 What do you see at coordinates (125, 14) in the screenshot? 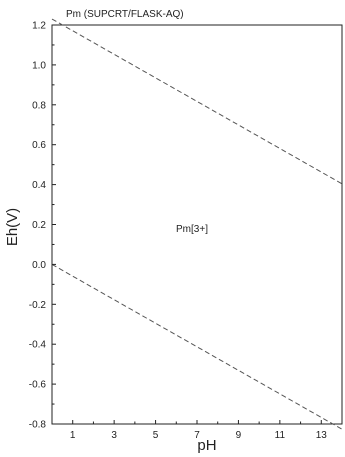
I see `chart-title: Pm (SUPCRT/FLASK-AQ)` at bounding box center [125, 14].